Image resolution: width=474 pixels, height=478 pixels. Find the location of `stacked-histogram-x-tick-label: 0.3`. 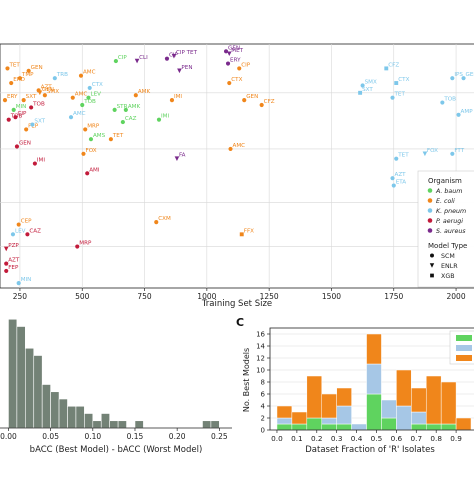

stacked-histogram-x-tick-label: 0.3 is located at coordinates (337, 438).